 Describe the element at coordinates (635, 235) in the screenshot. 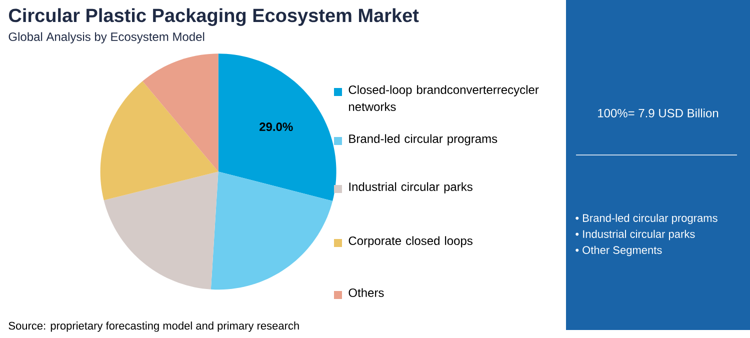

I see `text: • Industrial circular parks` at that location.